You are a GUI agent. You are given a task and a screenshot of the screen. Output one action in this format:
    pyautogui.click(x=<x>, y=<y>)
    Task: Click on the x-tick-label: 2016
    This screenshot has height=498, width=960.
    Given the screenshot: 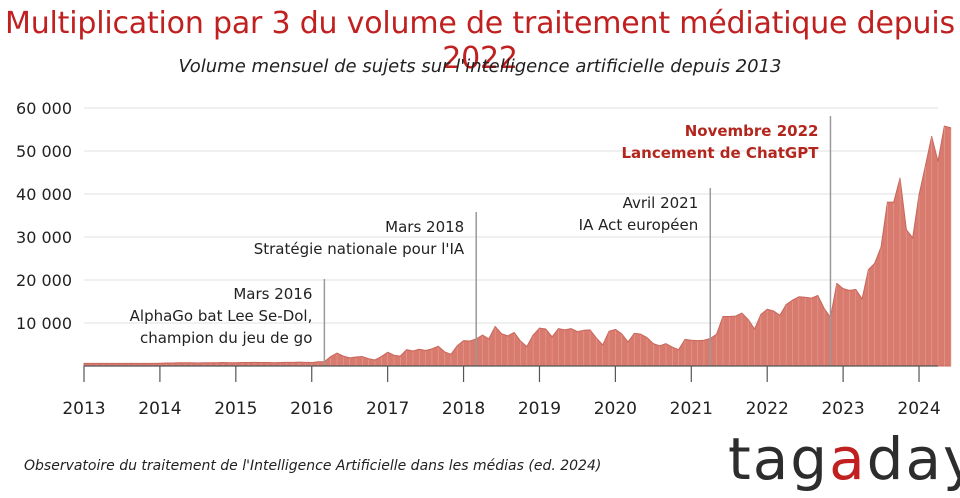 What is the action you would take?
    pyautogui.click(x=311, y=409)
    